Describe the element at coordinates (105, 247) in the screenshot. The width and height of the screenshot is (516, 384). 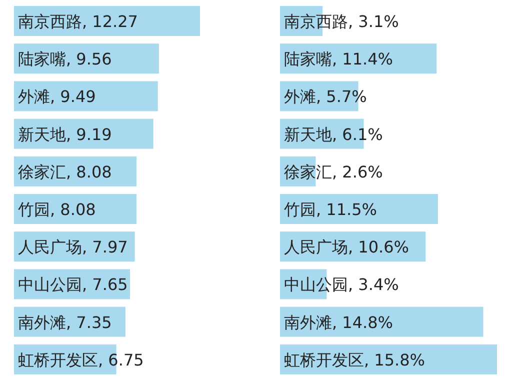
I see `data-label: , 7.97` at that location.